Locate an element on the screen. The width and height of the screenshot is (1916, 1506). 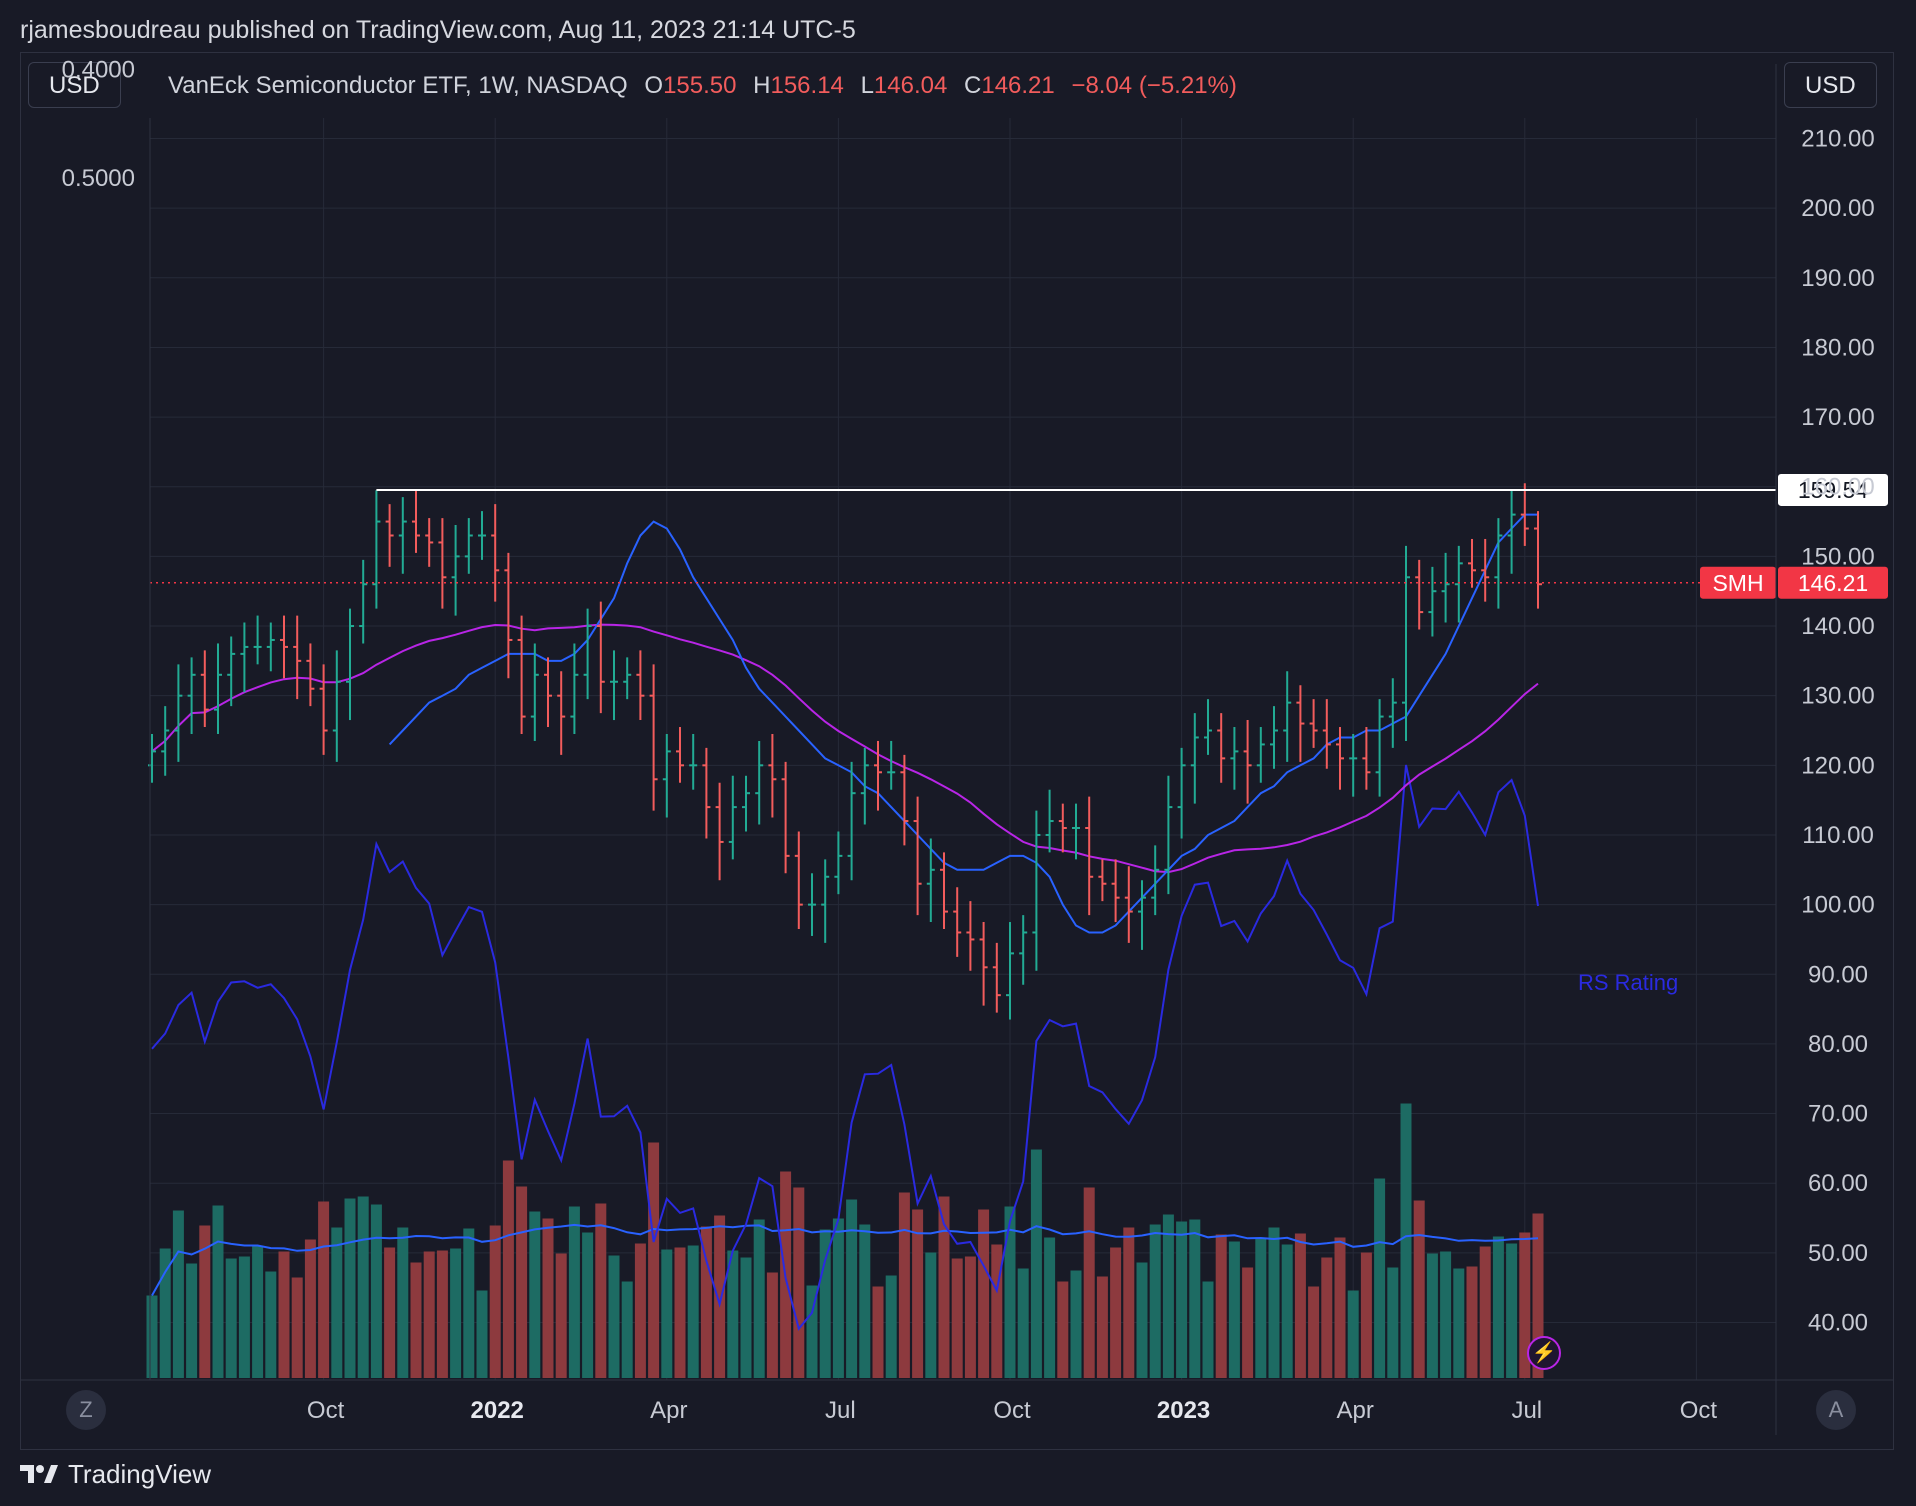
legend-high-value: 156.14 is located at coordinates (807, 85).